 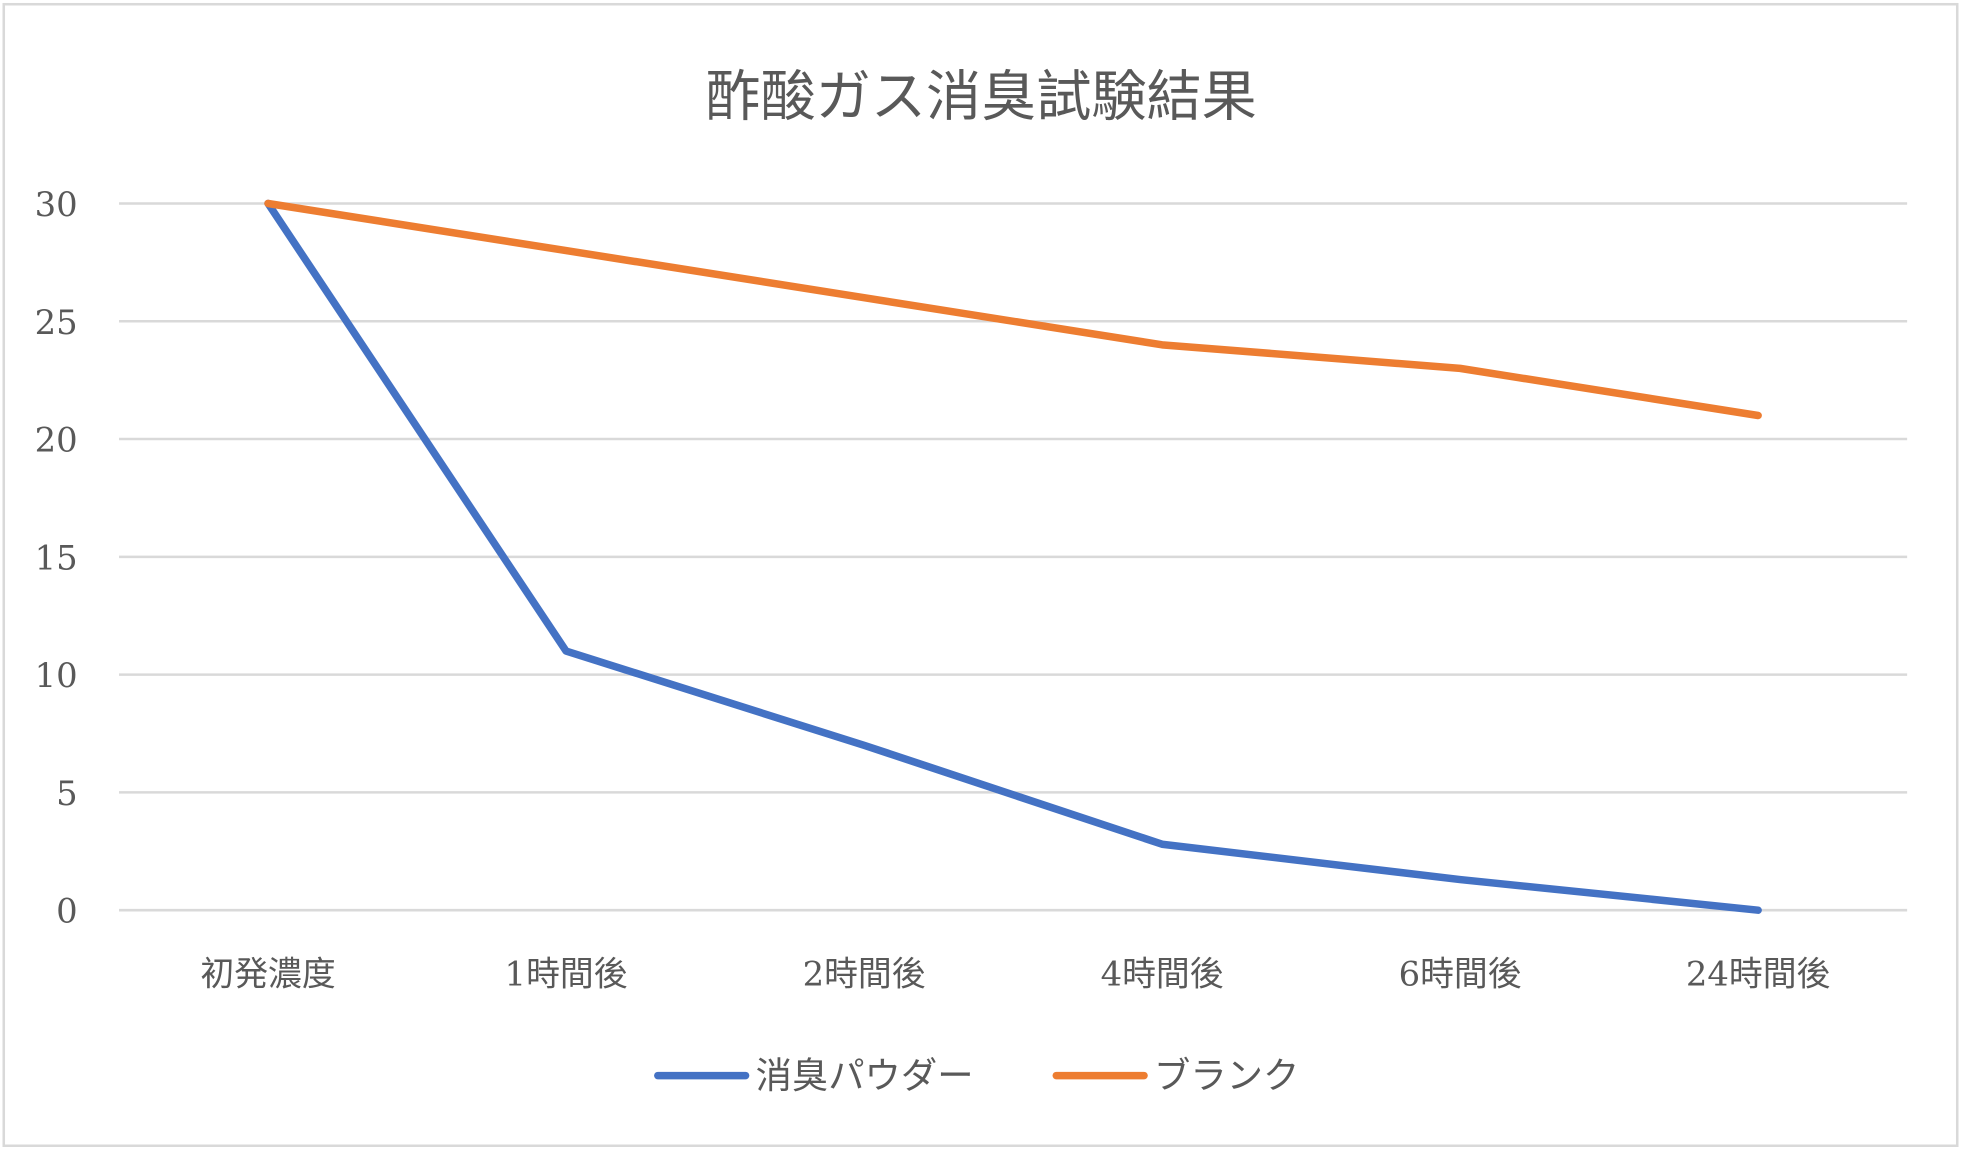 I want to click on legend-label-2: ブランク, so click(x=1226, y=1075).